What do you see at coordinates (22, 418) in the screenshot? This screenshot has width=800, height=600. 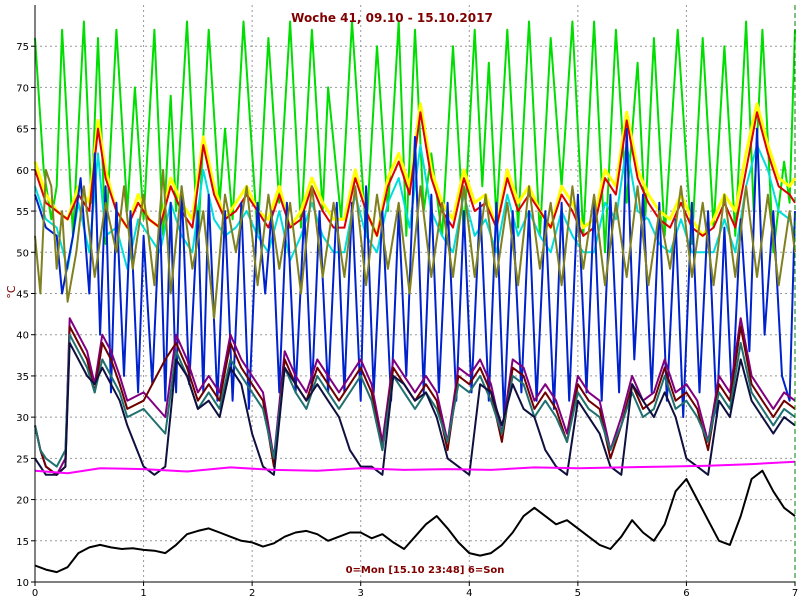 I see `y-tick-label-4: 30` at bounding box center [22, 418].